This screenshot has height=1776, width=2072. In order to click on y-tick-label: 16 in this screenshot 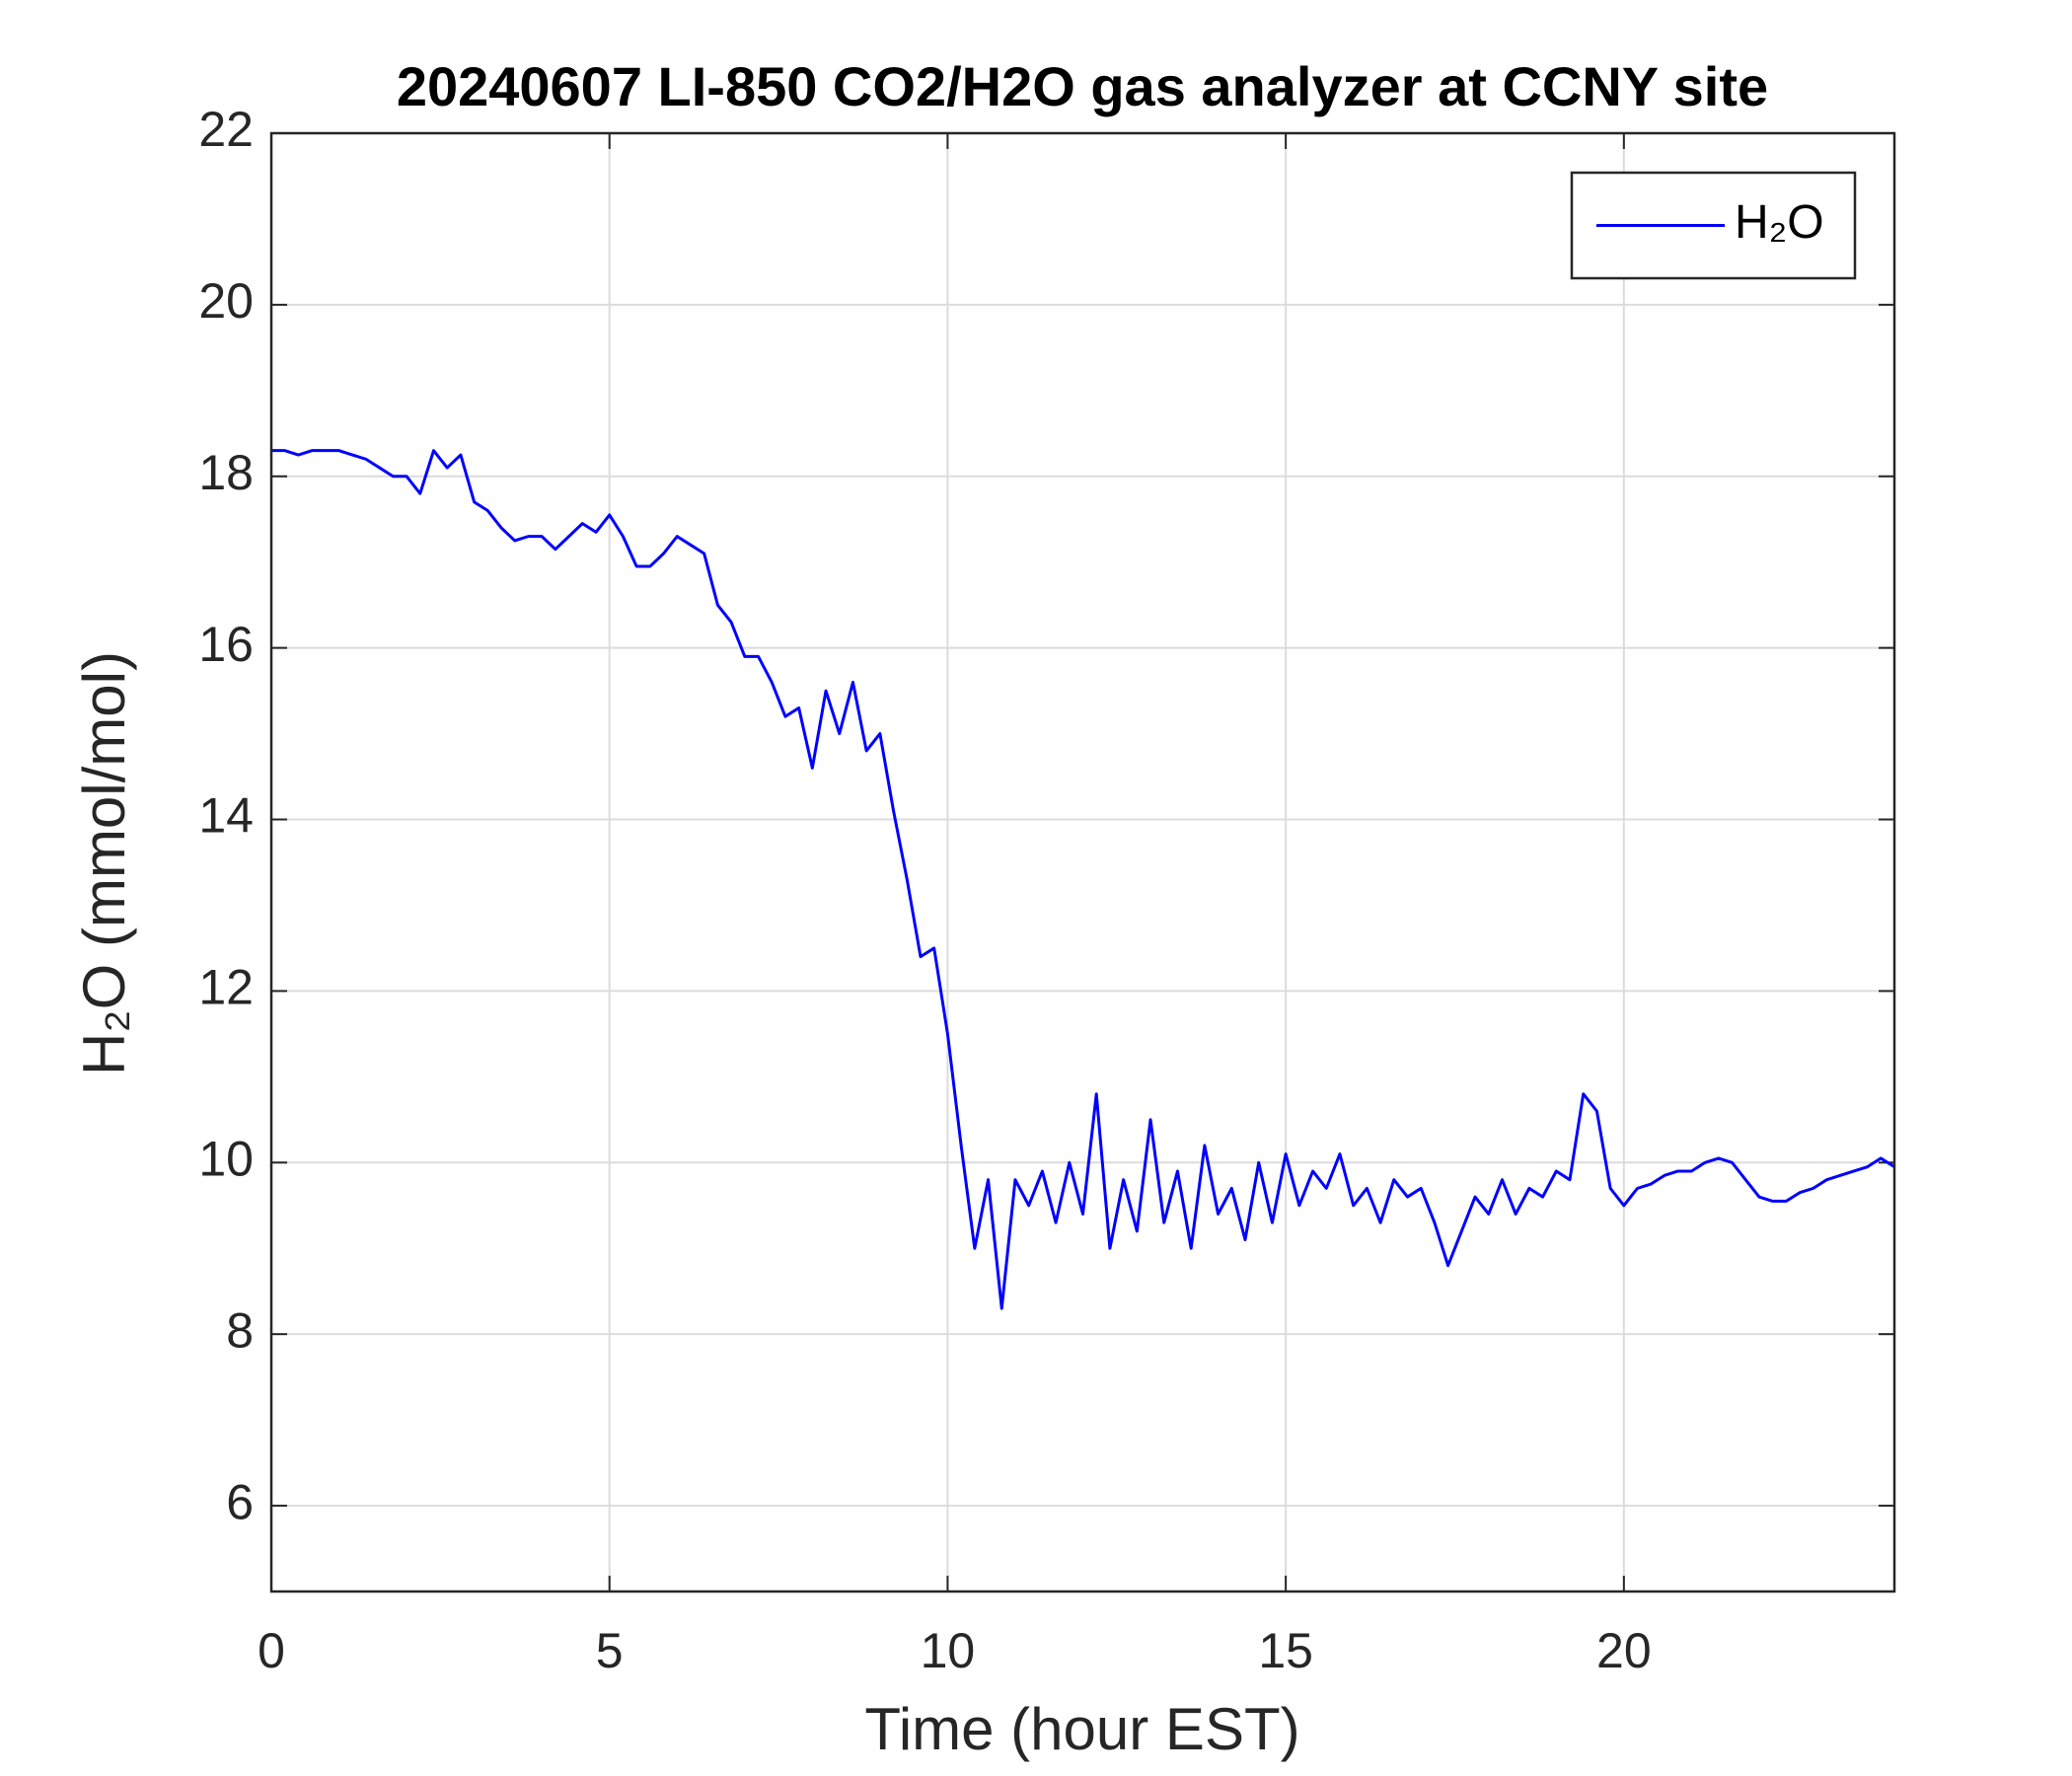, I will do `click(226, 644)`.